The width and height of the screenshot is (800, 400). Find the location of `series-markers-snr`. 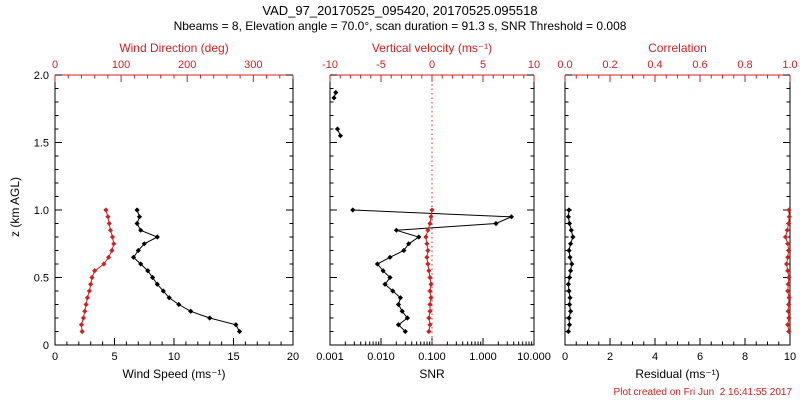

series-markers-snr is located at coordinates (432, 271).